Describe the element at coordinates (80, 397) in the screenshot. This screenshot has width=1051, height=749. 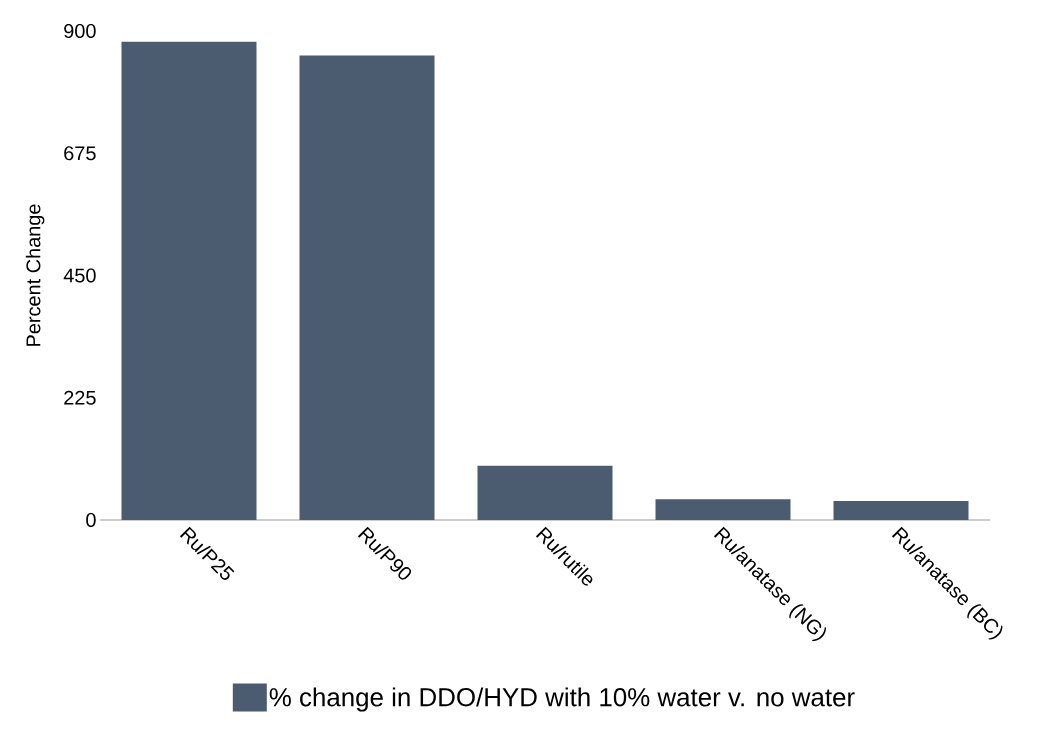
I see `y-tick-label: 225` at that location.